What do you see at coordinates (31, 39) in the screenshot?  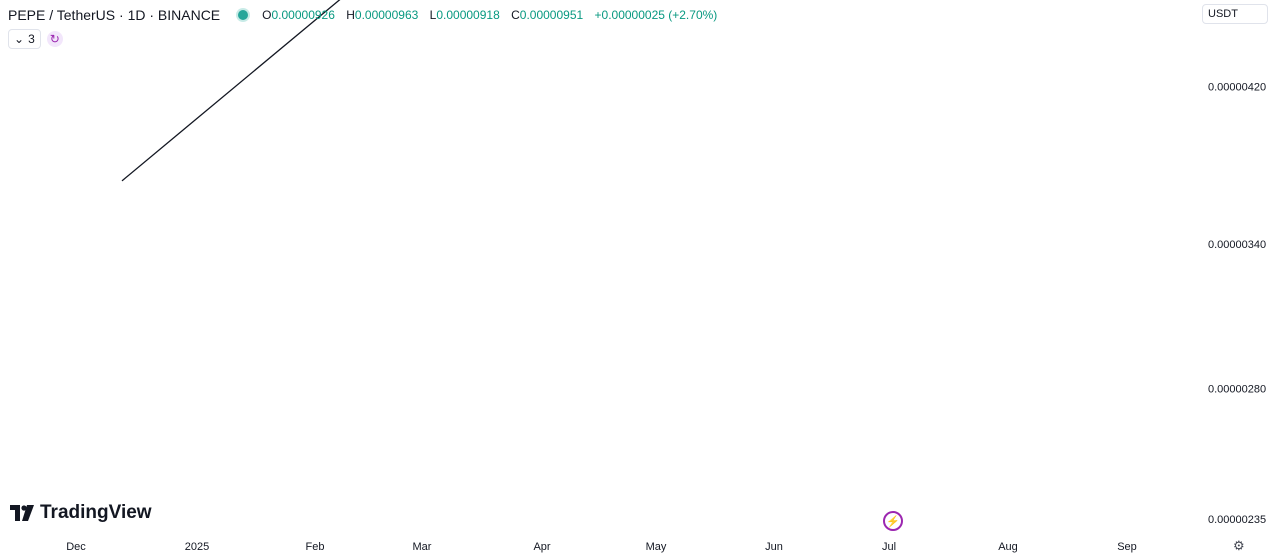 I see `indicator-count: 3` at bounding box center [31, 39].